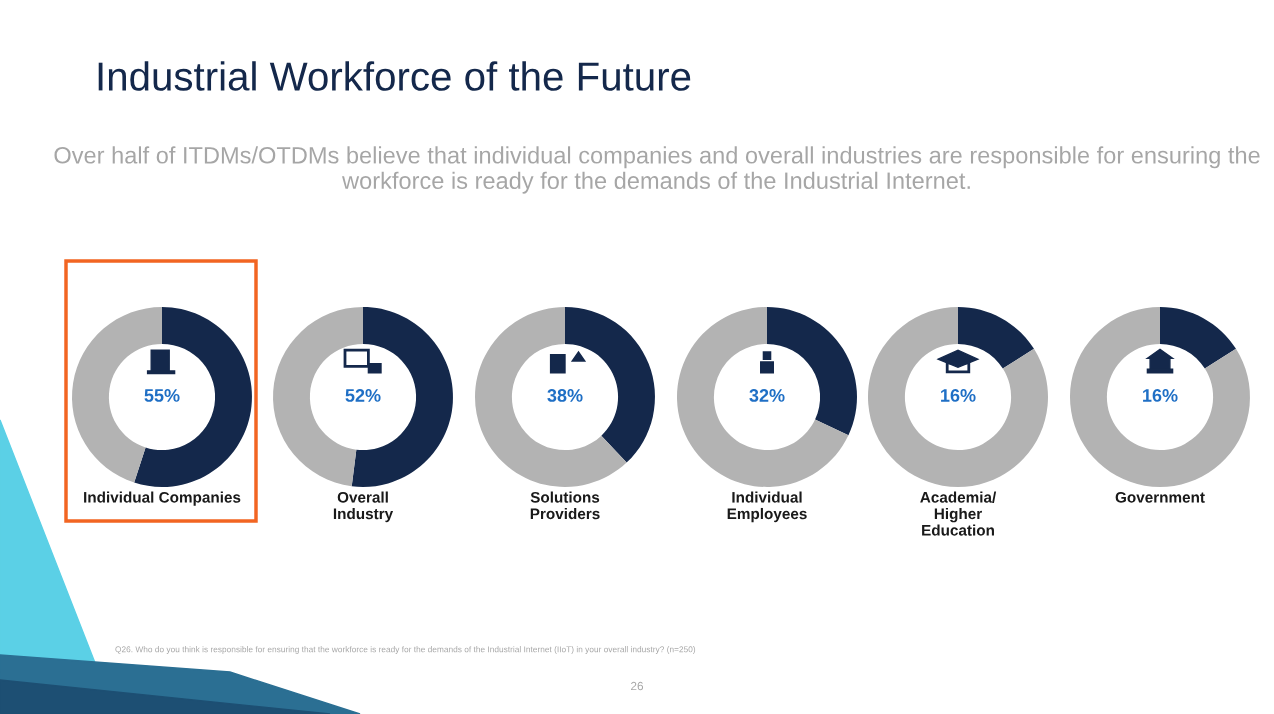  Describe the element at coordinates (162, 498) in the screenshot. I see `text: Individual Companies` at that location.